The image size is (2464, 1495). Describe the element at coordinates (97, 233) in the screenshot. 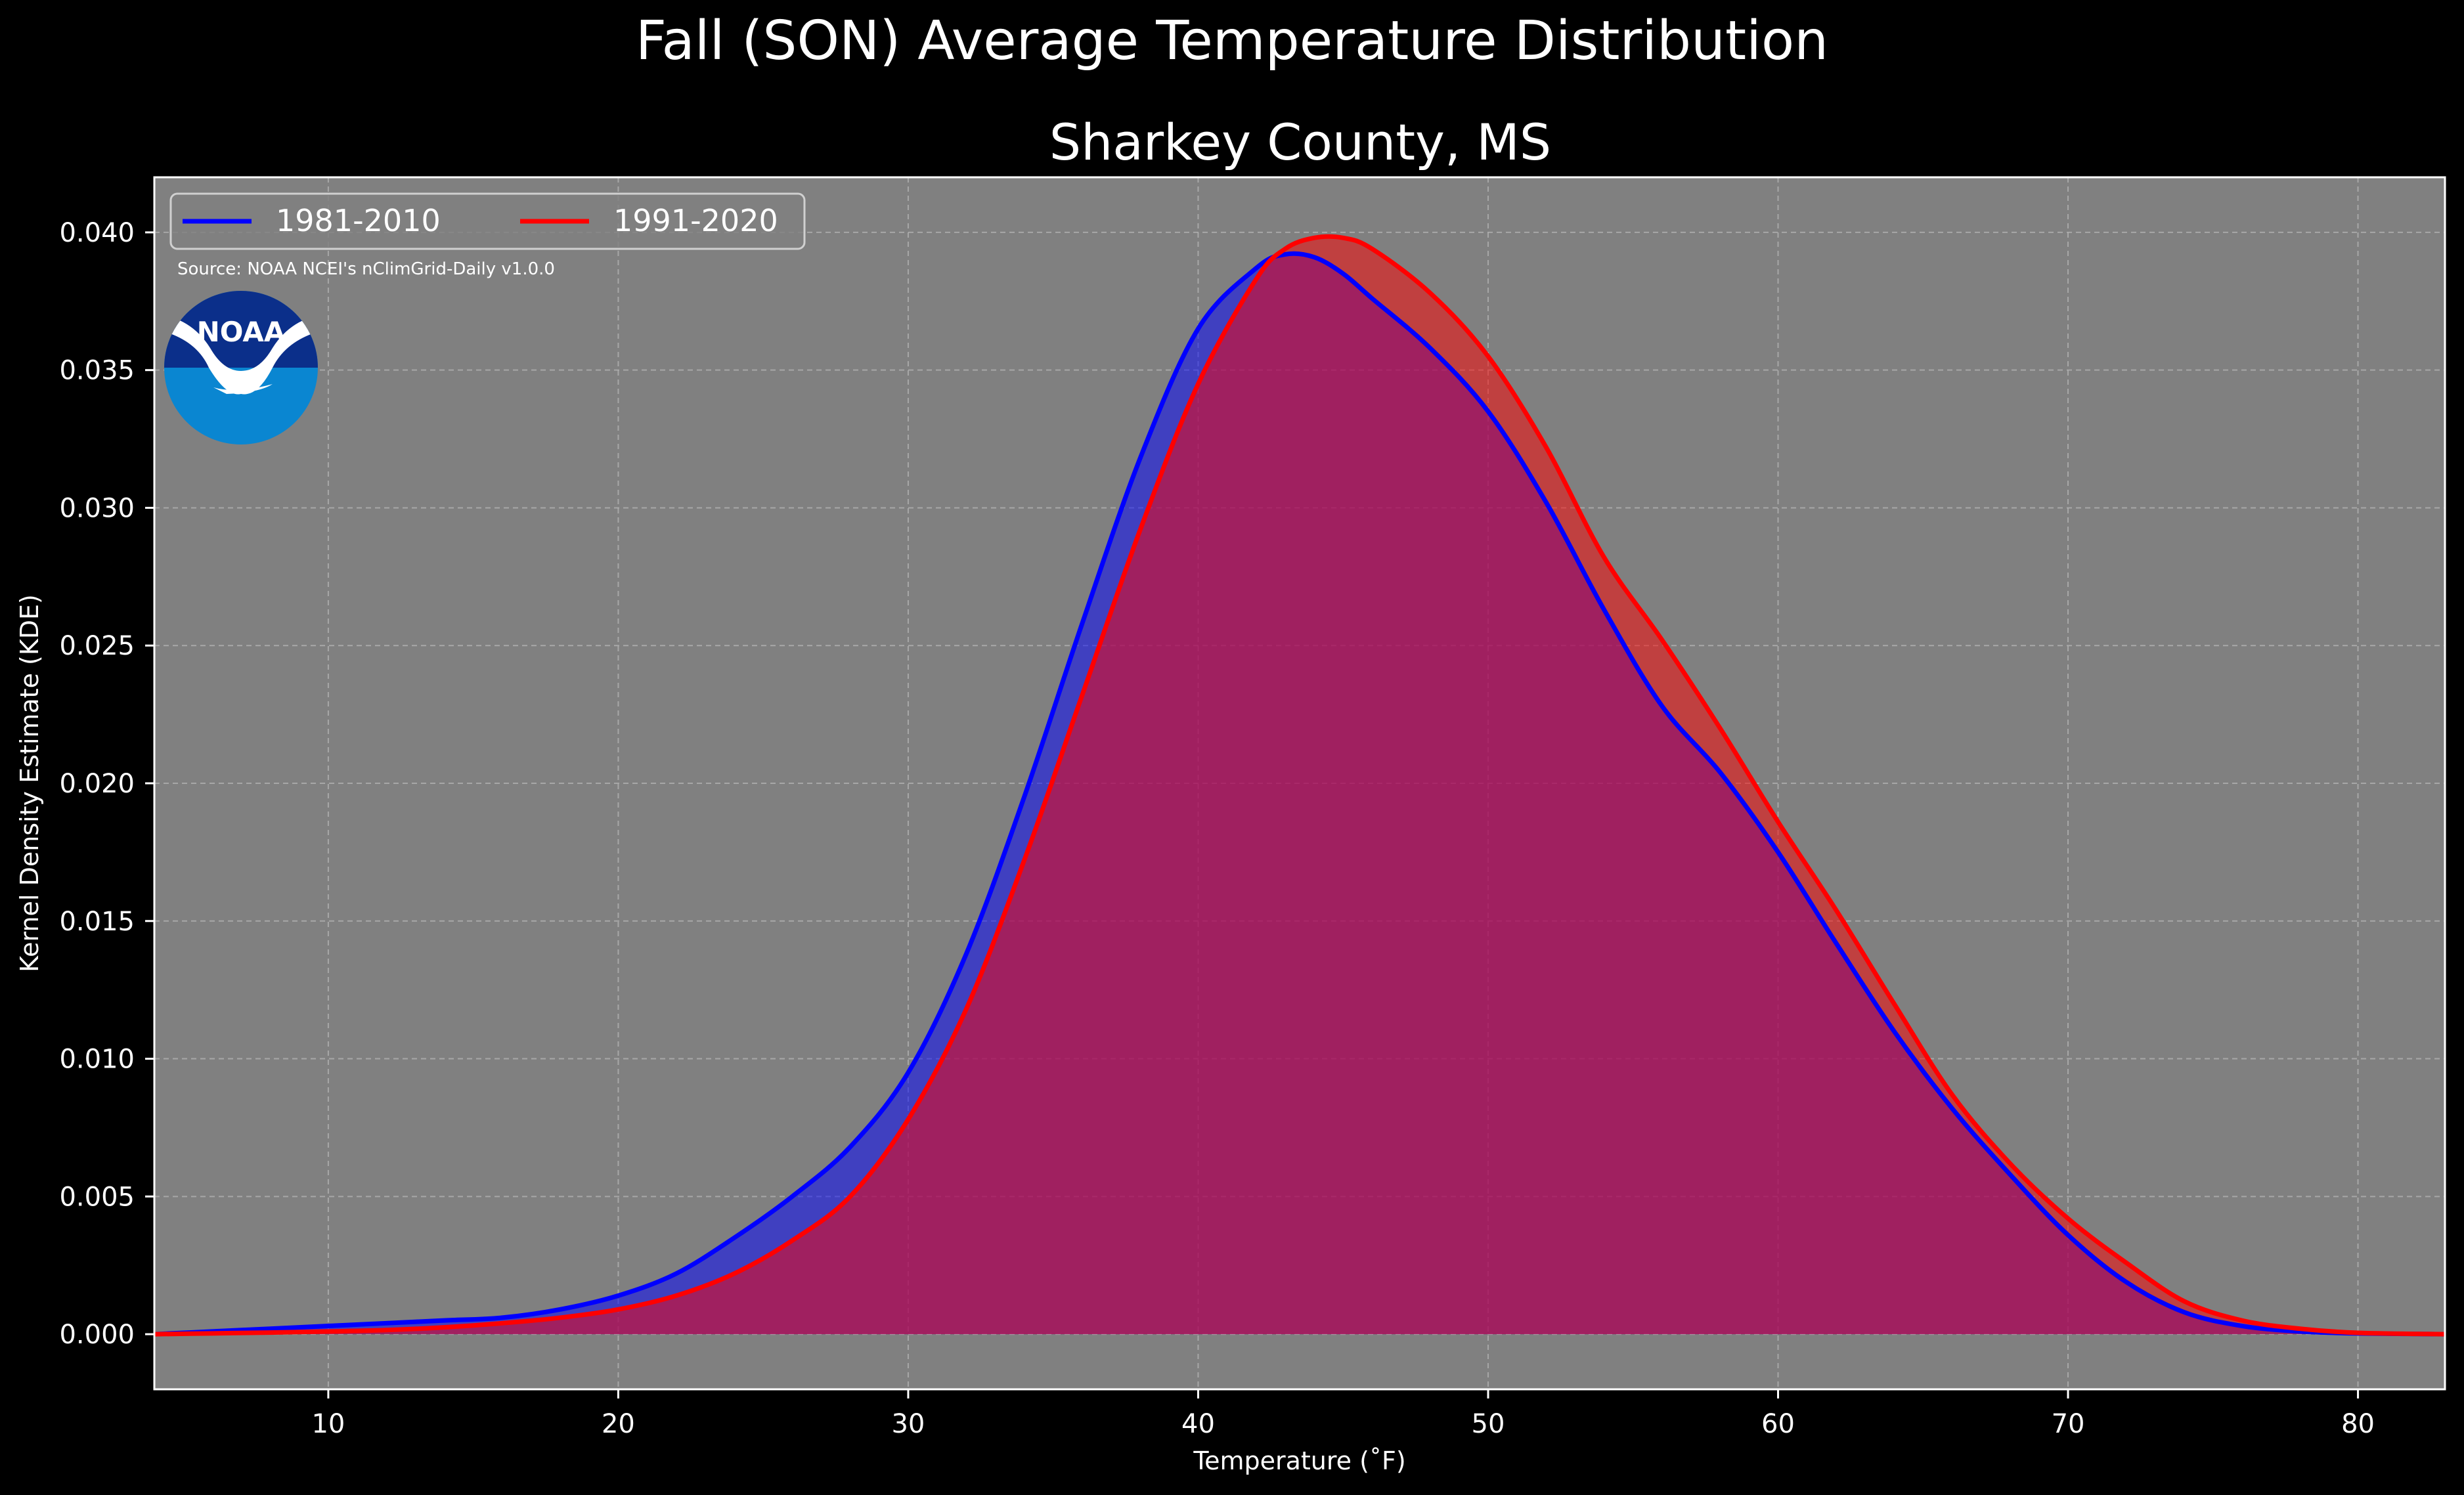

I see `y-tick-label: 0.040` at that location.